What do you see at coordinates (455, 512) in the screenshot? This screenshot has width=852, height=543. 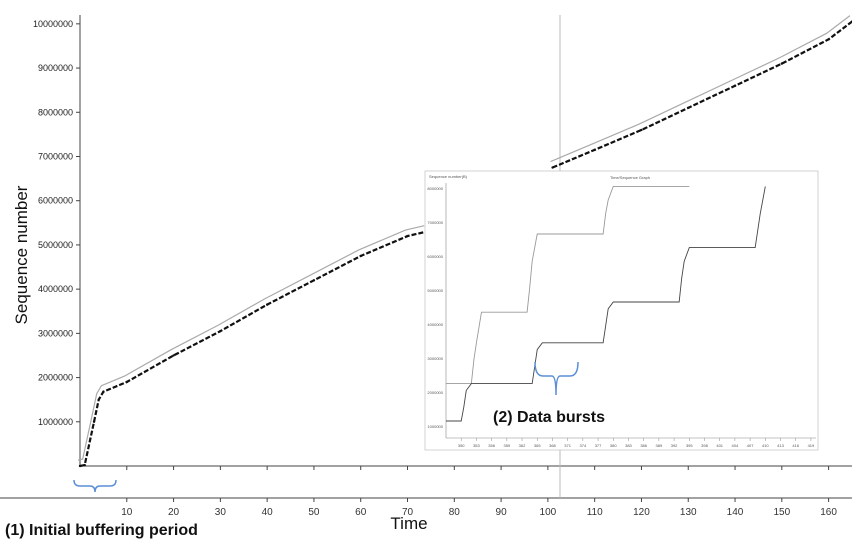 I see `main-x-tick-label: 80` at bounding box center [455, 512].